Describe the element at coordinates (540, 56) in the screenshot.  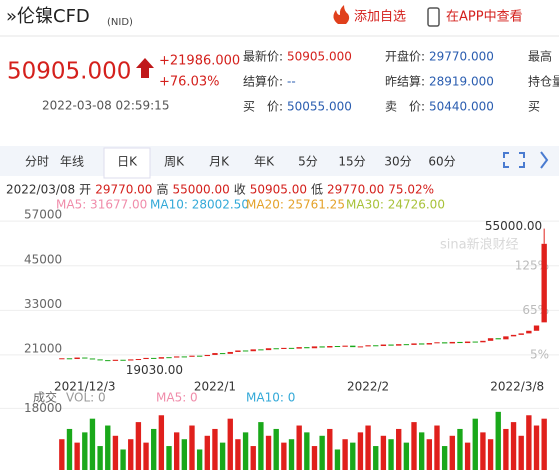
I see `field-label: 最高` at that location.